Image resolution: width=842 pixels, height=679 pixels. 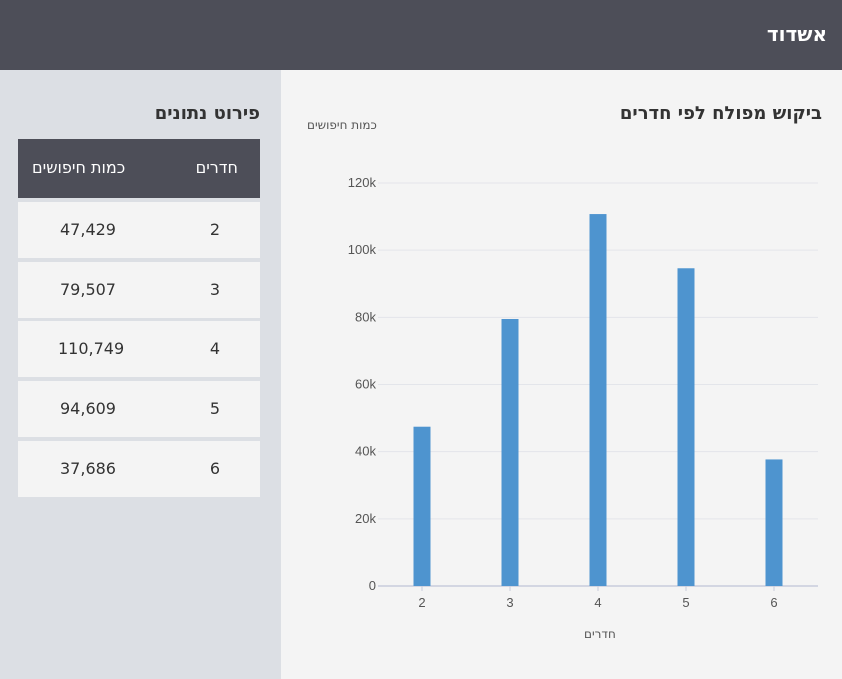 What do you see at coordinates (88, 289) in the screenshot?
I see `cell-count: 79,507` at bounding box center [88, 289].